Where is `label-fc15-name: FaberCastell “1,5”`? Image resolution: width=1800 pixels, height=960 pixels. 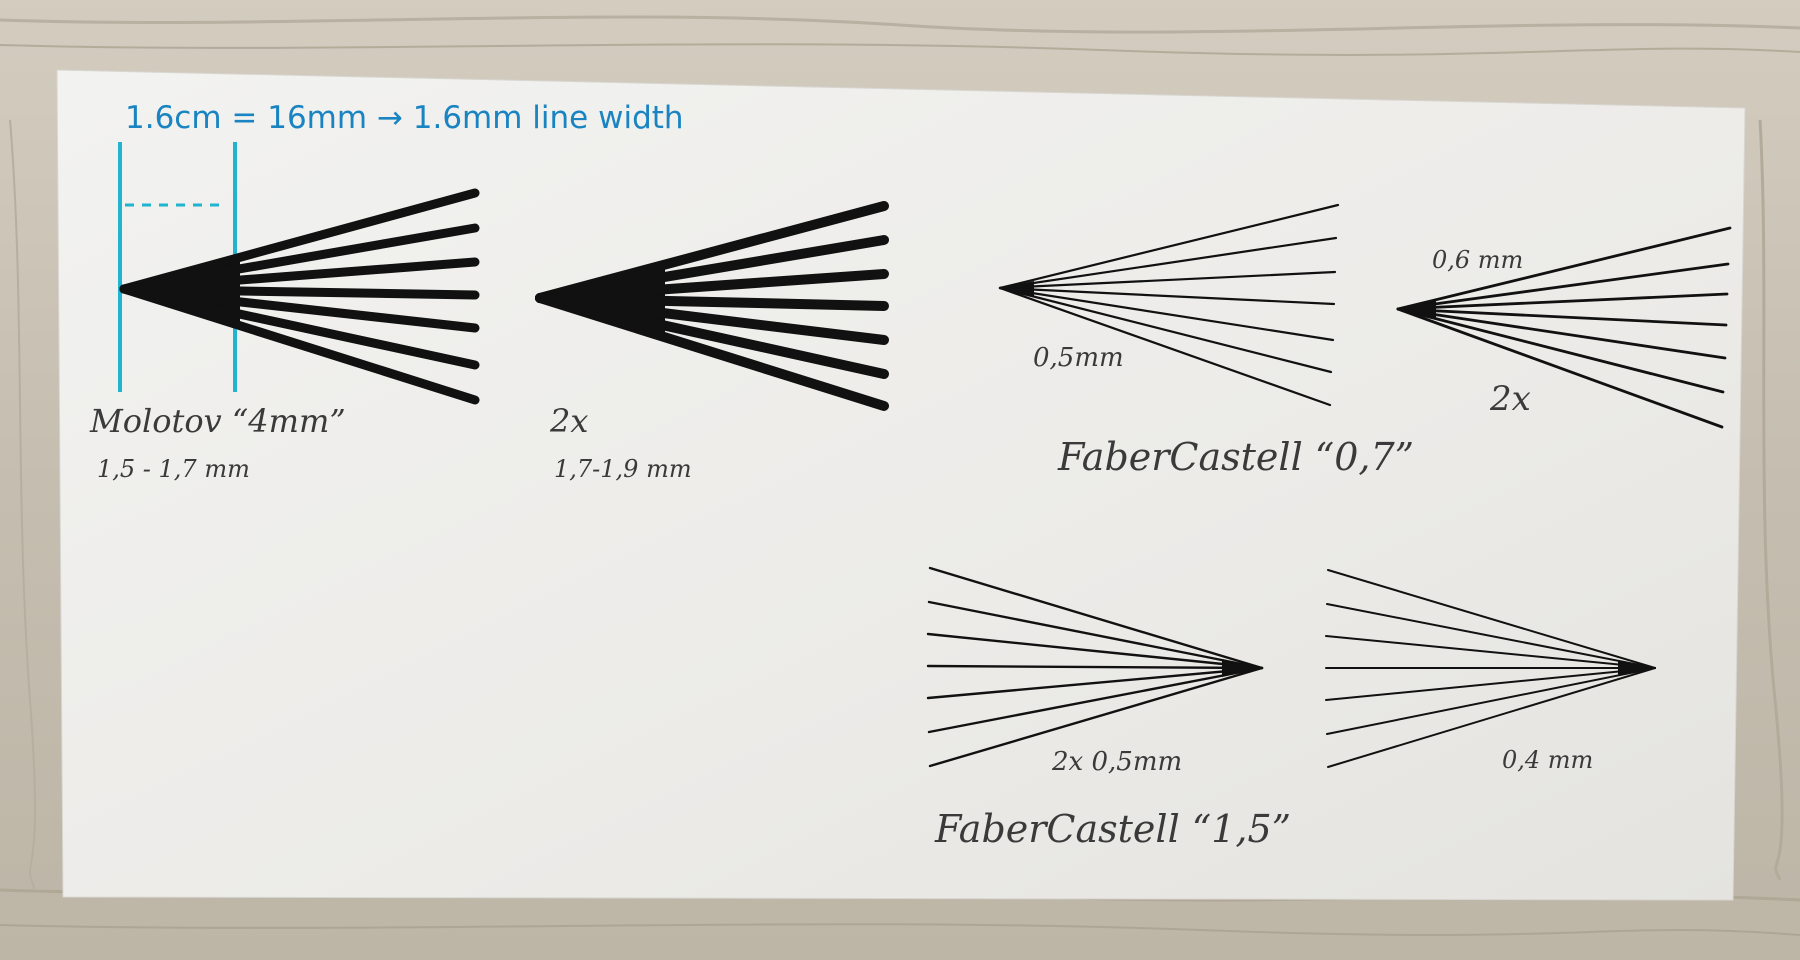 label-fc15-name: FaberCastell “1,5” is located at coordinates (1112, 829).